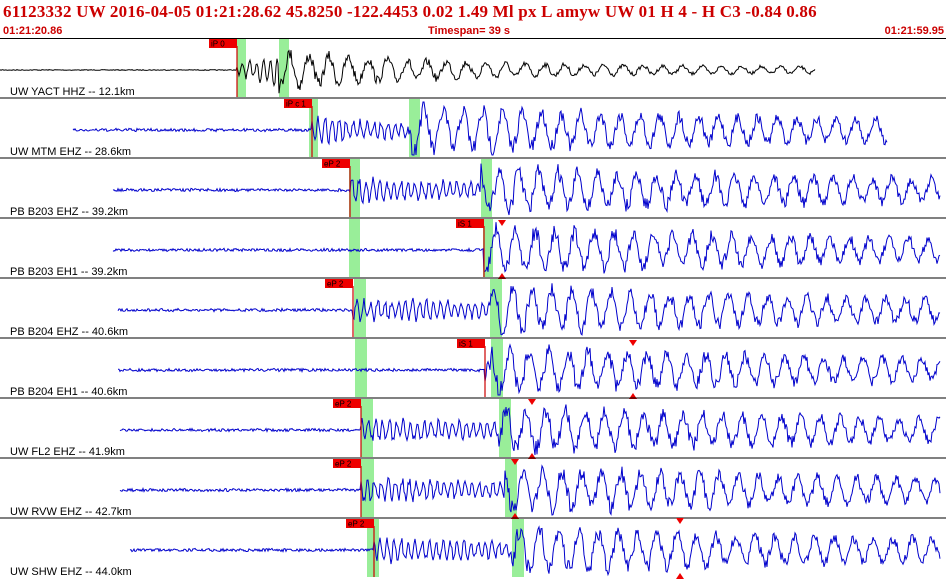 The image size is (946, 580). I want to click on trace-row: eP 2 PB B204 EHZ -- 40.6km, so click(473, 307).